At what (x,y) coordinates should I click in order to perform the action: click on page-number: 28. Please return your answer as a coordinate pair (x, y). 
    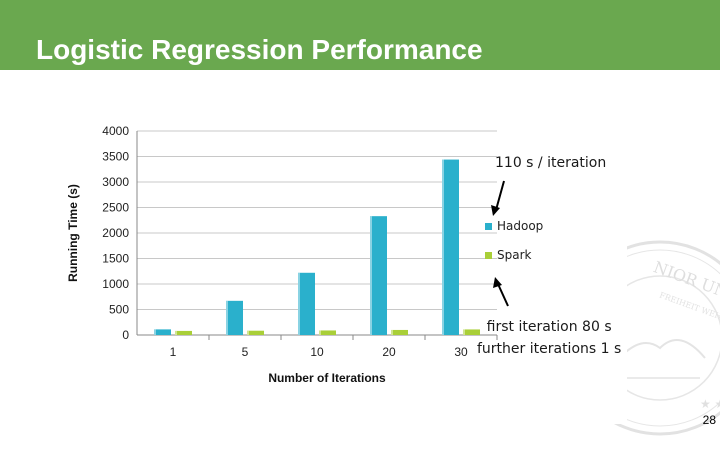
    Looking at the image, I should click on (709, 420).